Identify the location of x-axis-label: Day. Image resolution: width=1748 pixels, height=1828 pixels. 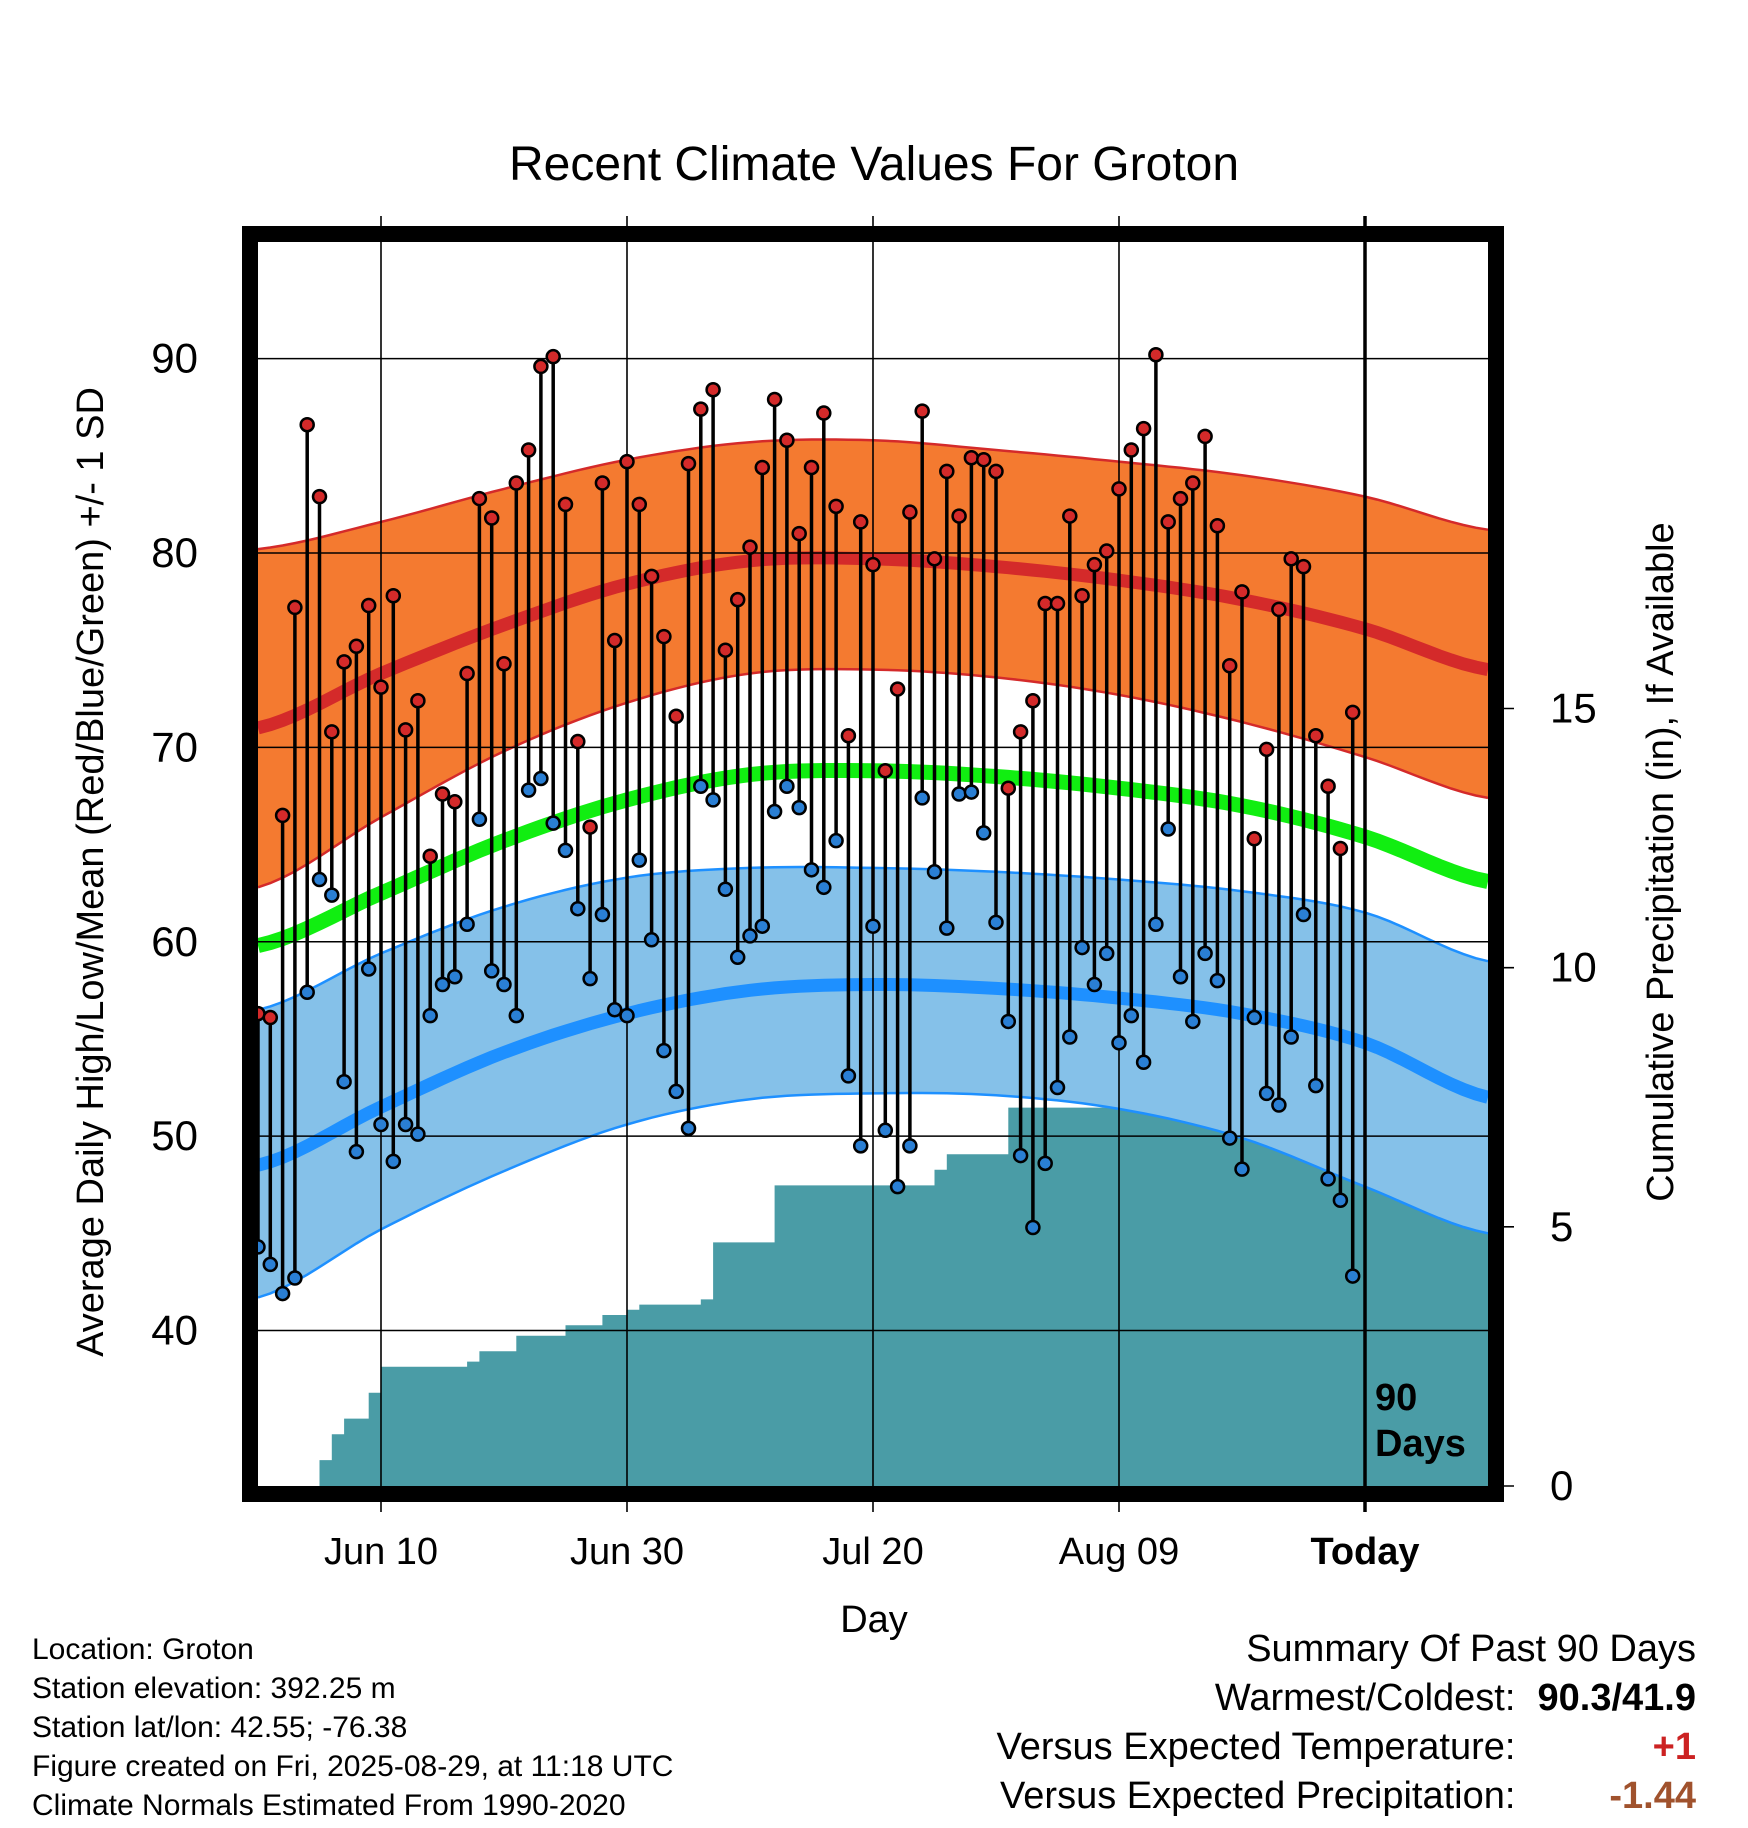
(874, 1620).